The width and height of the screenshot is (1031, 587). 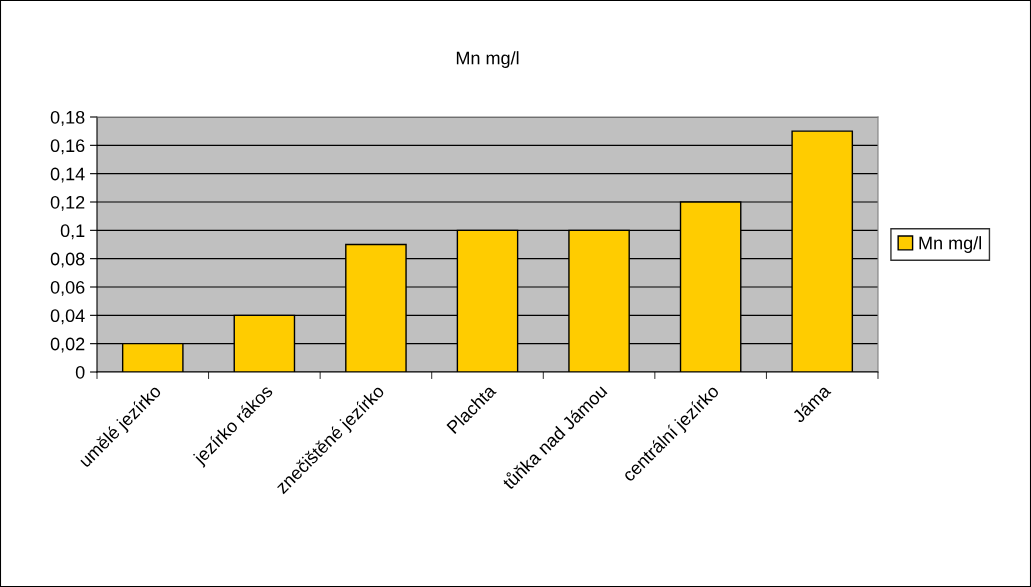 What do you see at coordinates (80, 372) in the screenshot?
I see `y-tick-label: 0` at bounding box center [80, 372].